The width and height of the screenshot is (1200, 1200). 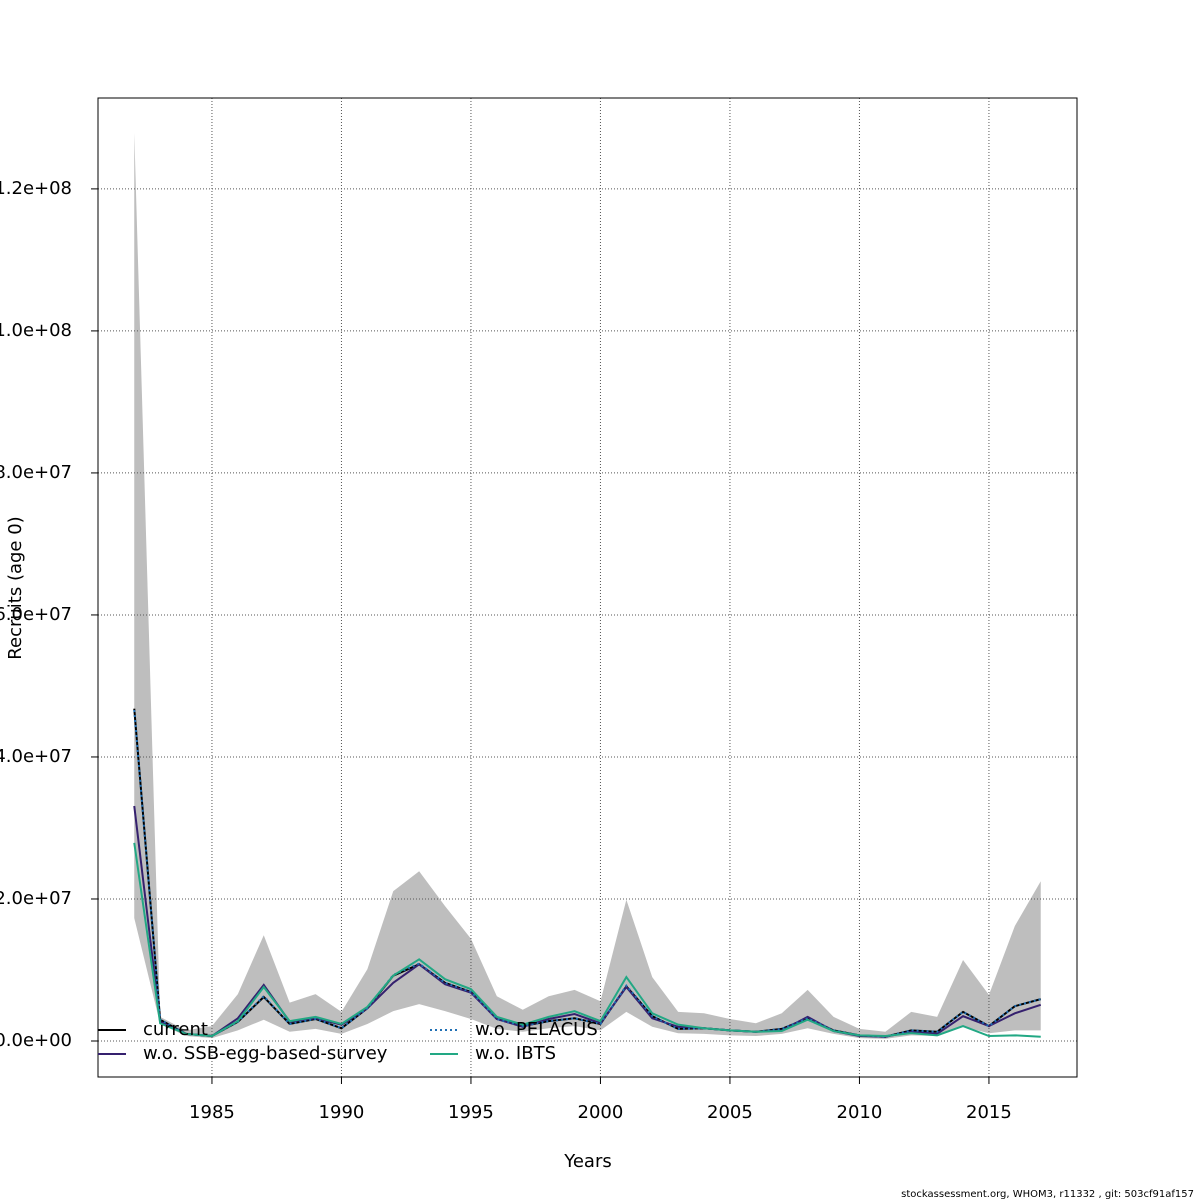 I want to click on x-tick-label: 1990, so click(x=342, y=1112).